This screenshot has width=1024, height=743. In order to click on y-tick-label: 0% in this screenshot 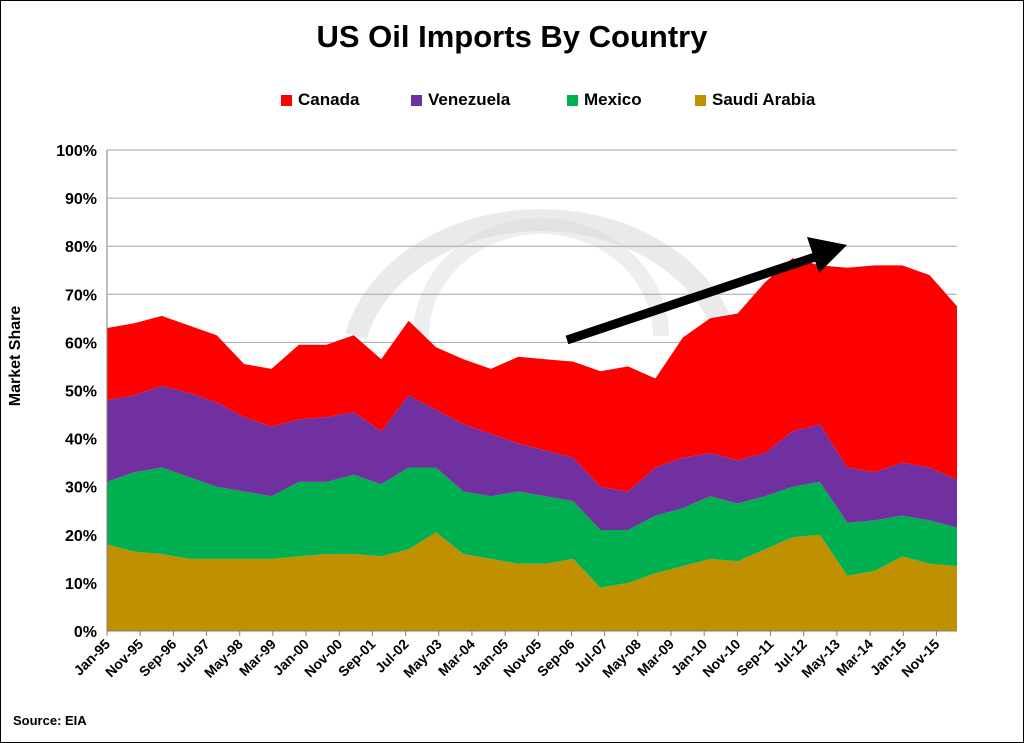, I will do `click(85, 632)`.